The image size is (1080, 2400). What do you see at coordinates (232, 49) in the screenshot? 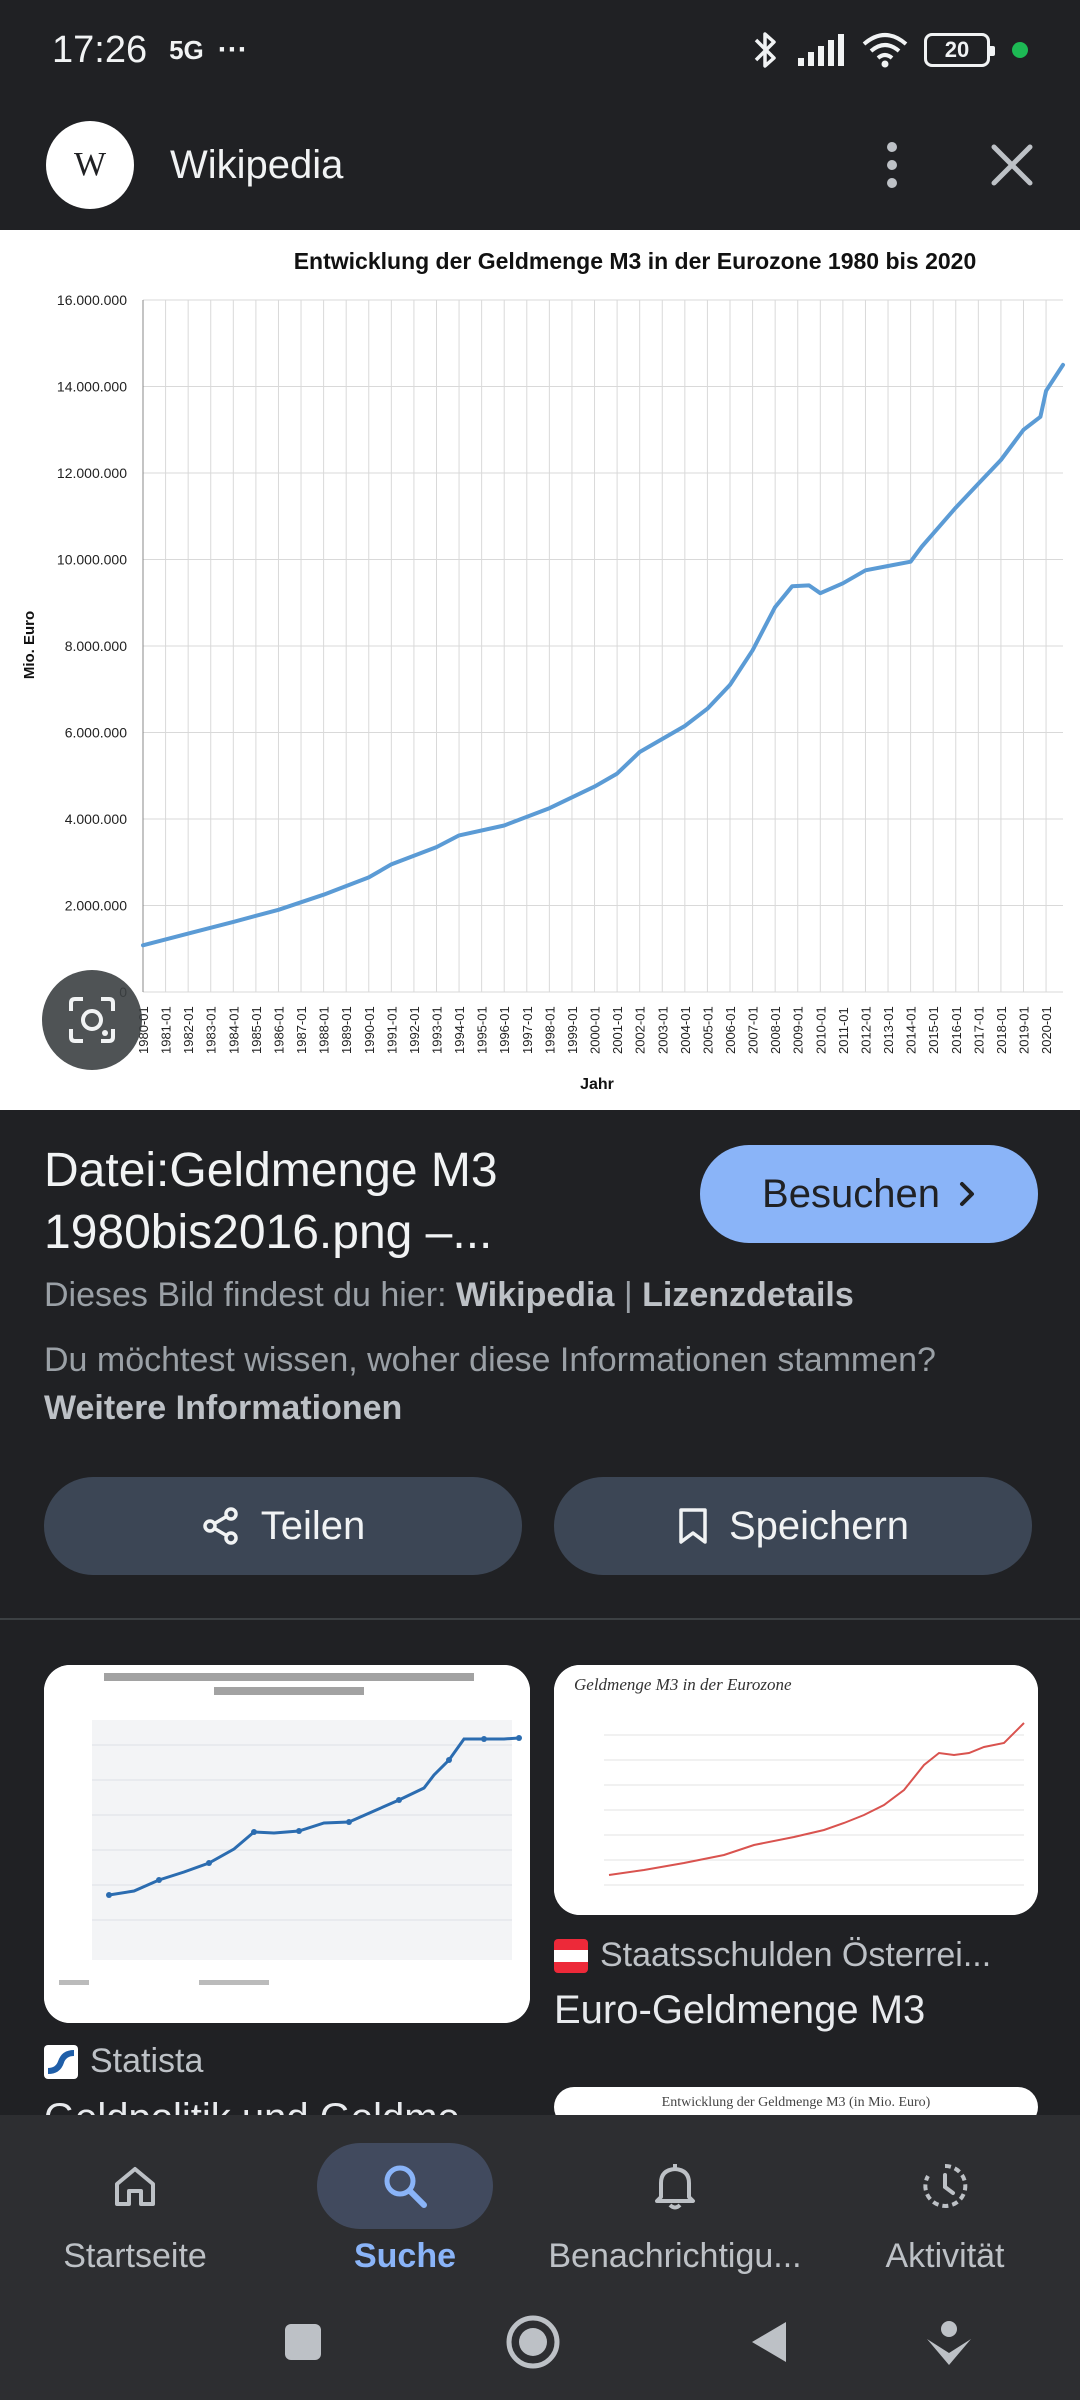
I see `more-notifications-icon: ···` at bounding box center [232, 49].